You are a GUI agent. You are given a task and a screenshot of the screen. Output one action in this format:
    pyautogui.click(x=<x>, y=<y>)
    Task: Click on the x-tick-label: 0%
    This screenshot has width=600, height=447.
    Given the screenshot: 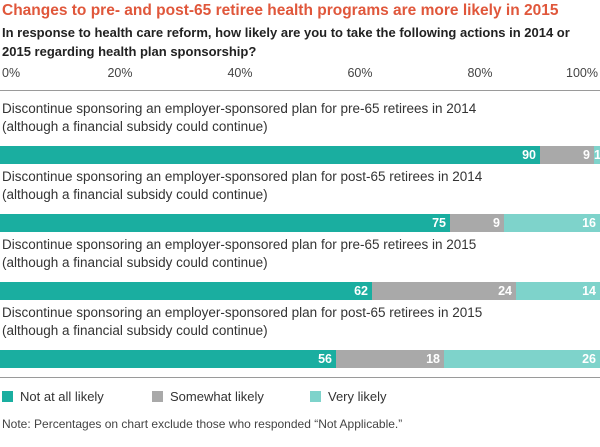 What is the action you would take?
    pyautogui.click(x=11, y=73)
    